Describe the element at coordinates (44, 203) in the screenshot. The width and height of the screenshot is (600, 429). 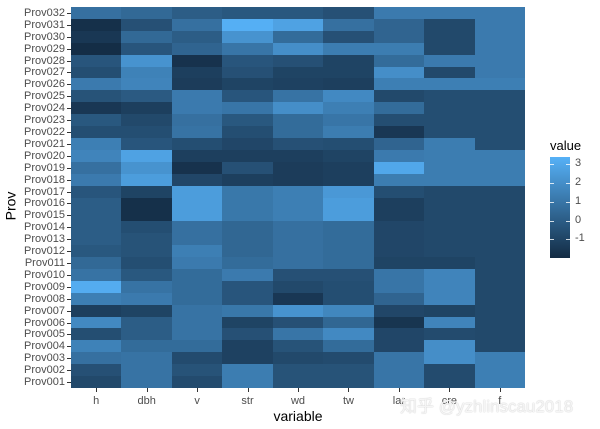
I see `y-tick-label: Prov016` at that location.